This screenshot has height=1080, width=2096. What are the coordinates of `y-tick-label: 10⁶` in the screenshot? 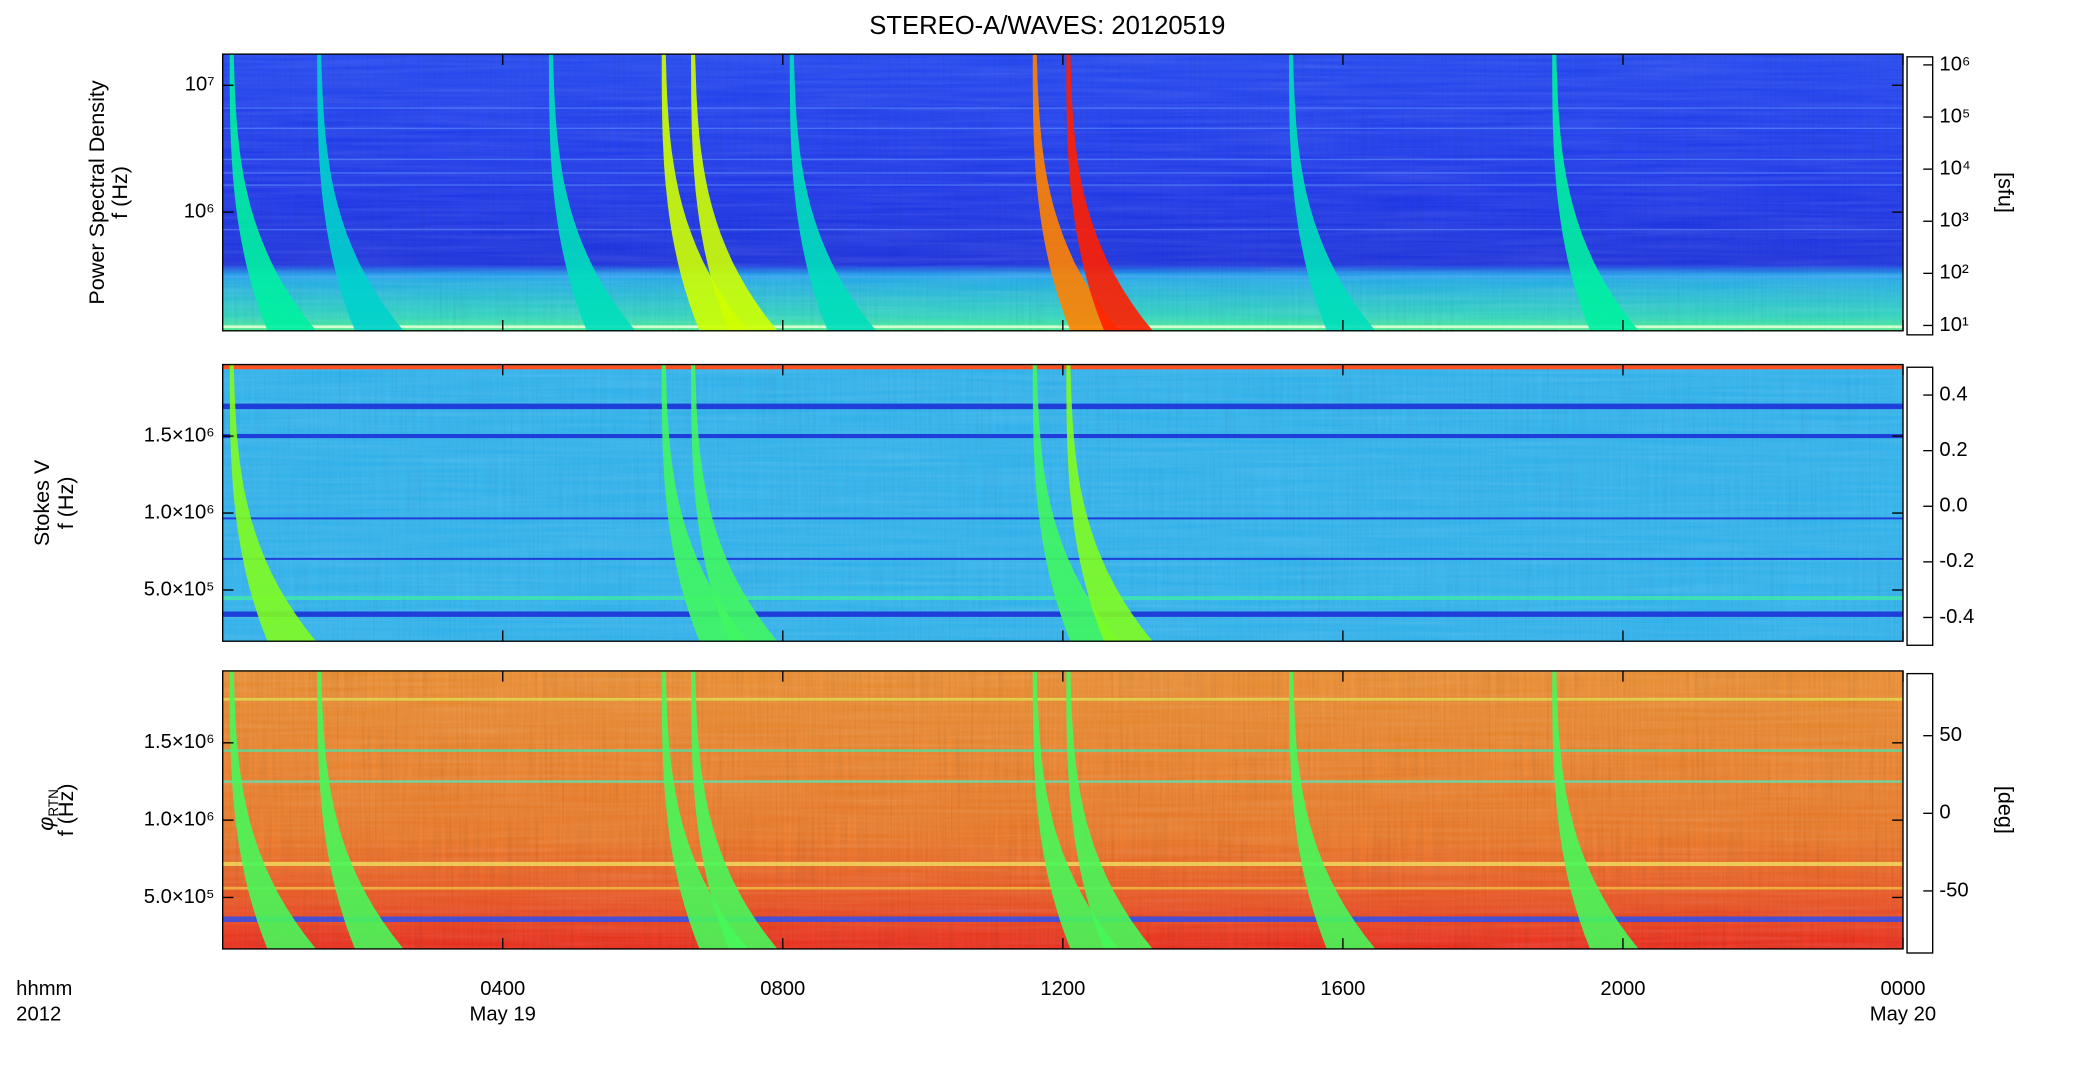 It's located at (199, 211).